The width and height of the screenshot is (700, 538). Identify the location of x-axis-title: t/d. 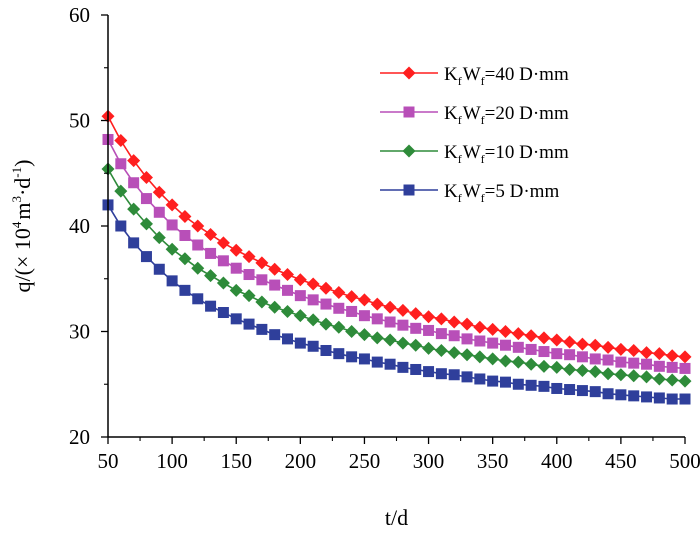
(396, 517).